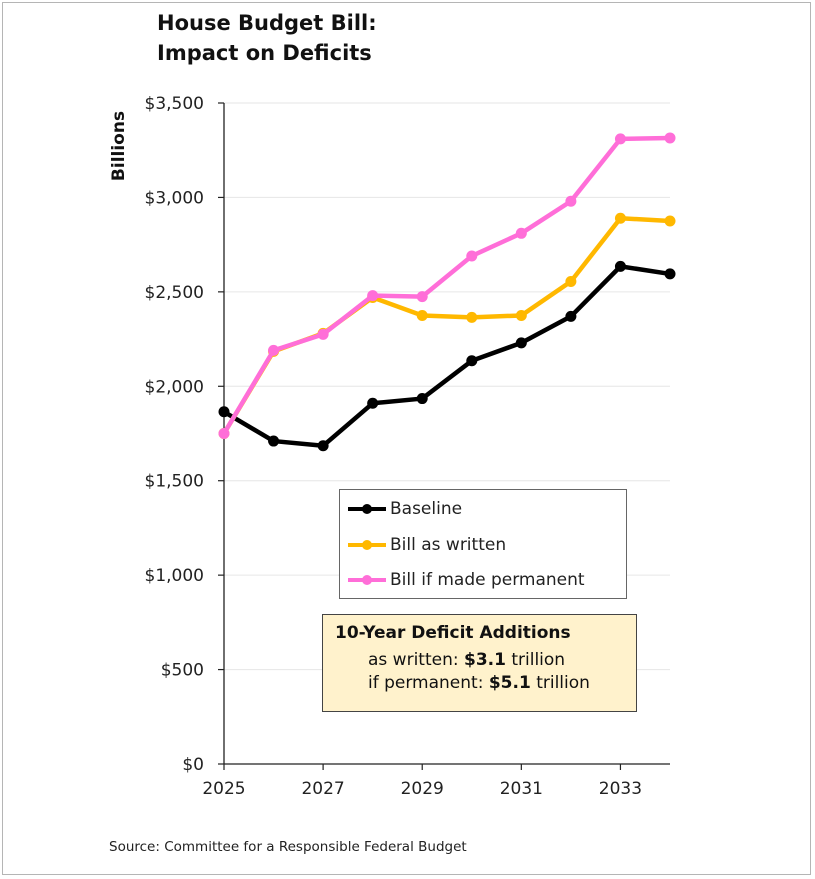 The height and width of the screenshot is (879, 815). I want to click on callout-permanent-prefix: if permanent:, so click(428, 683).